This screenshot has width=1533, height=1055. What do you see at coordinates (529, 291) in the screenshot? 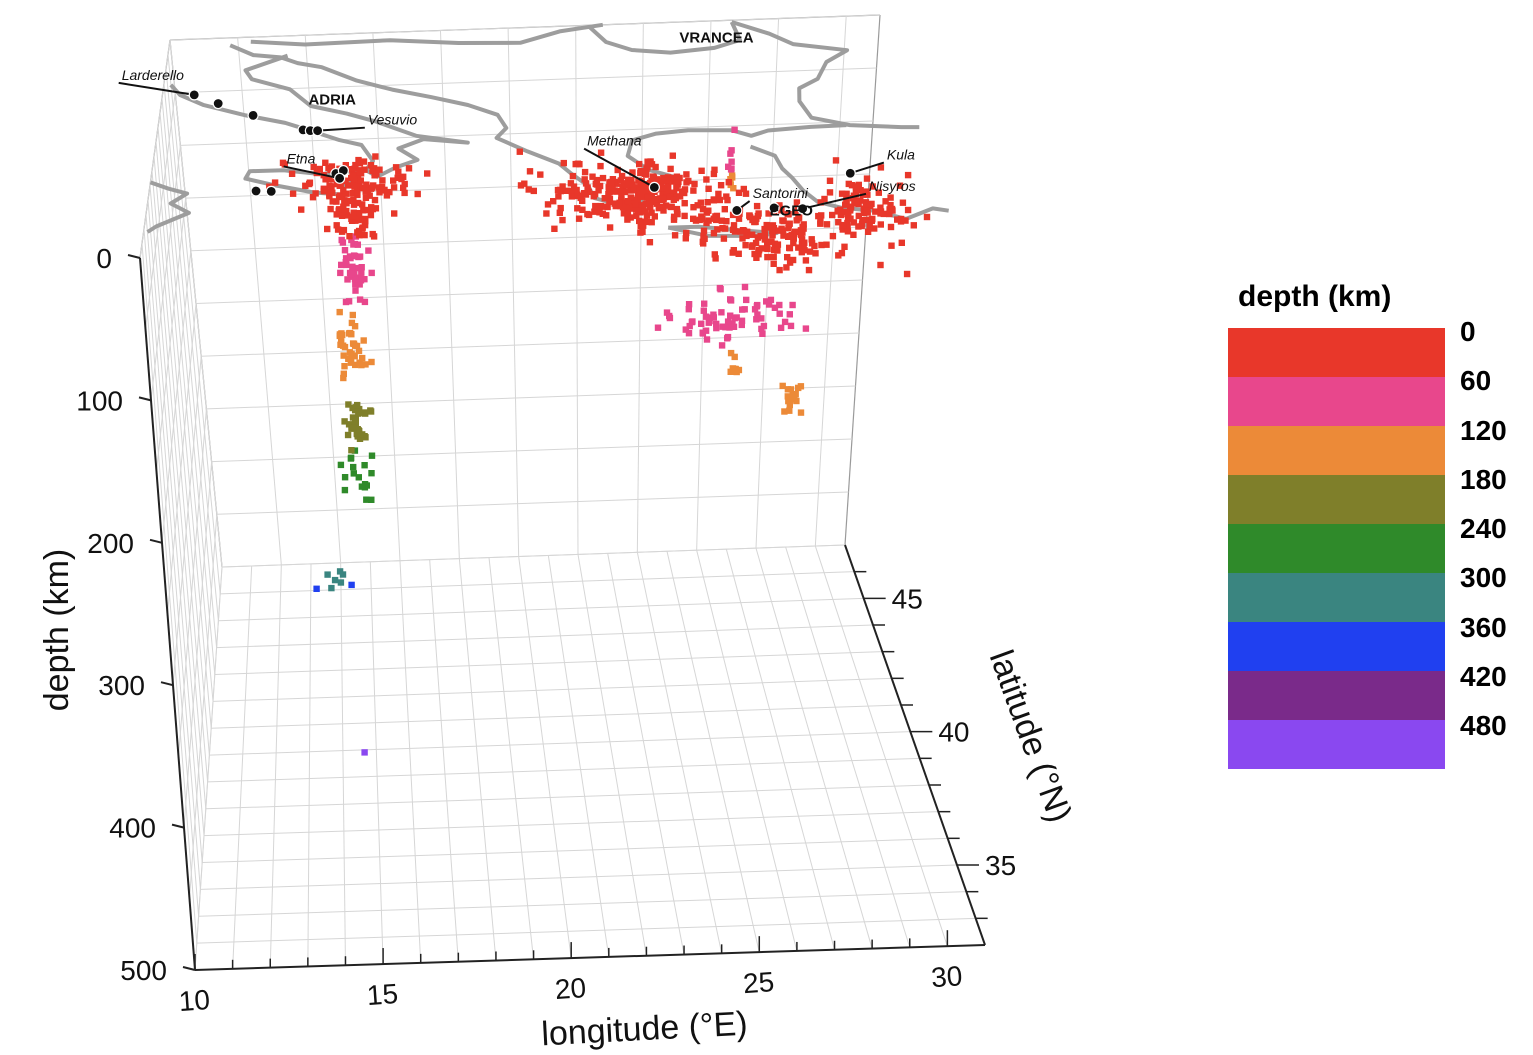
I see `back-wall-grid-line` at bounding box center [529, 291].